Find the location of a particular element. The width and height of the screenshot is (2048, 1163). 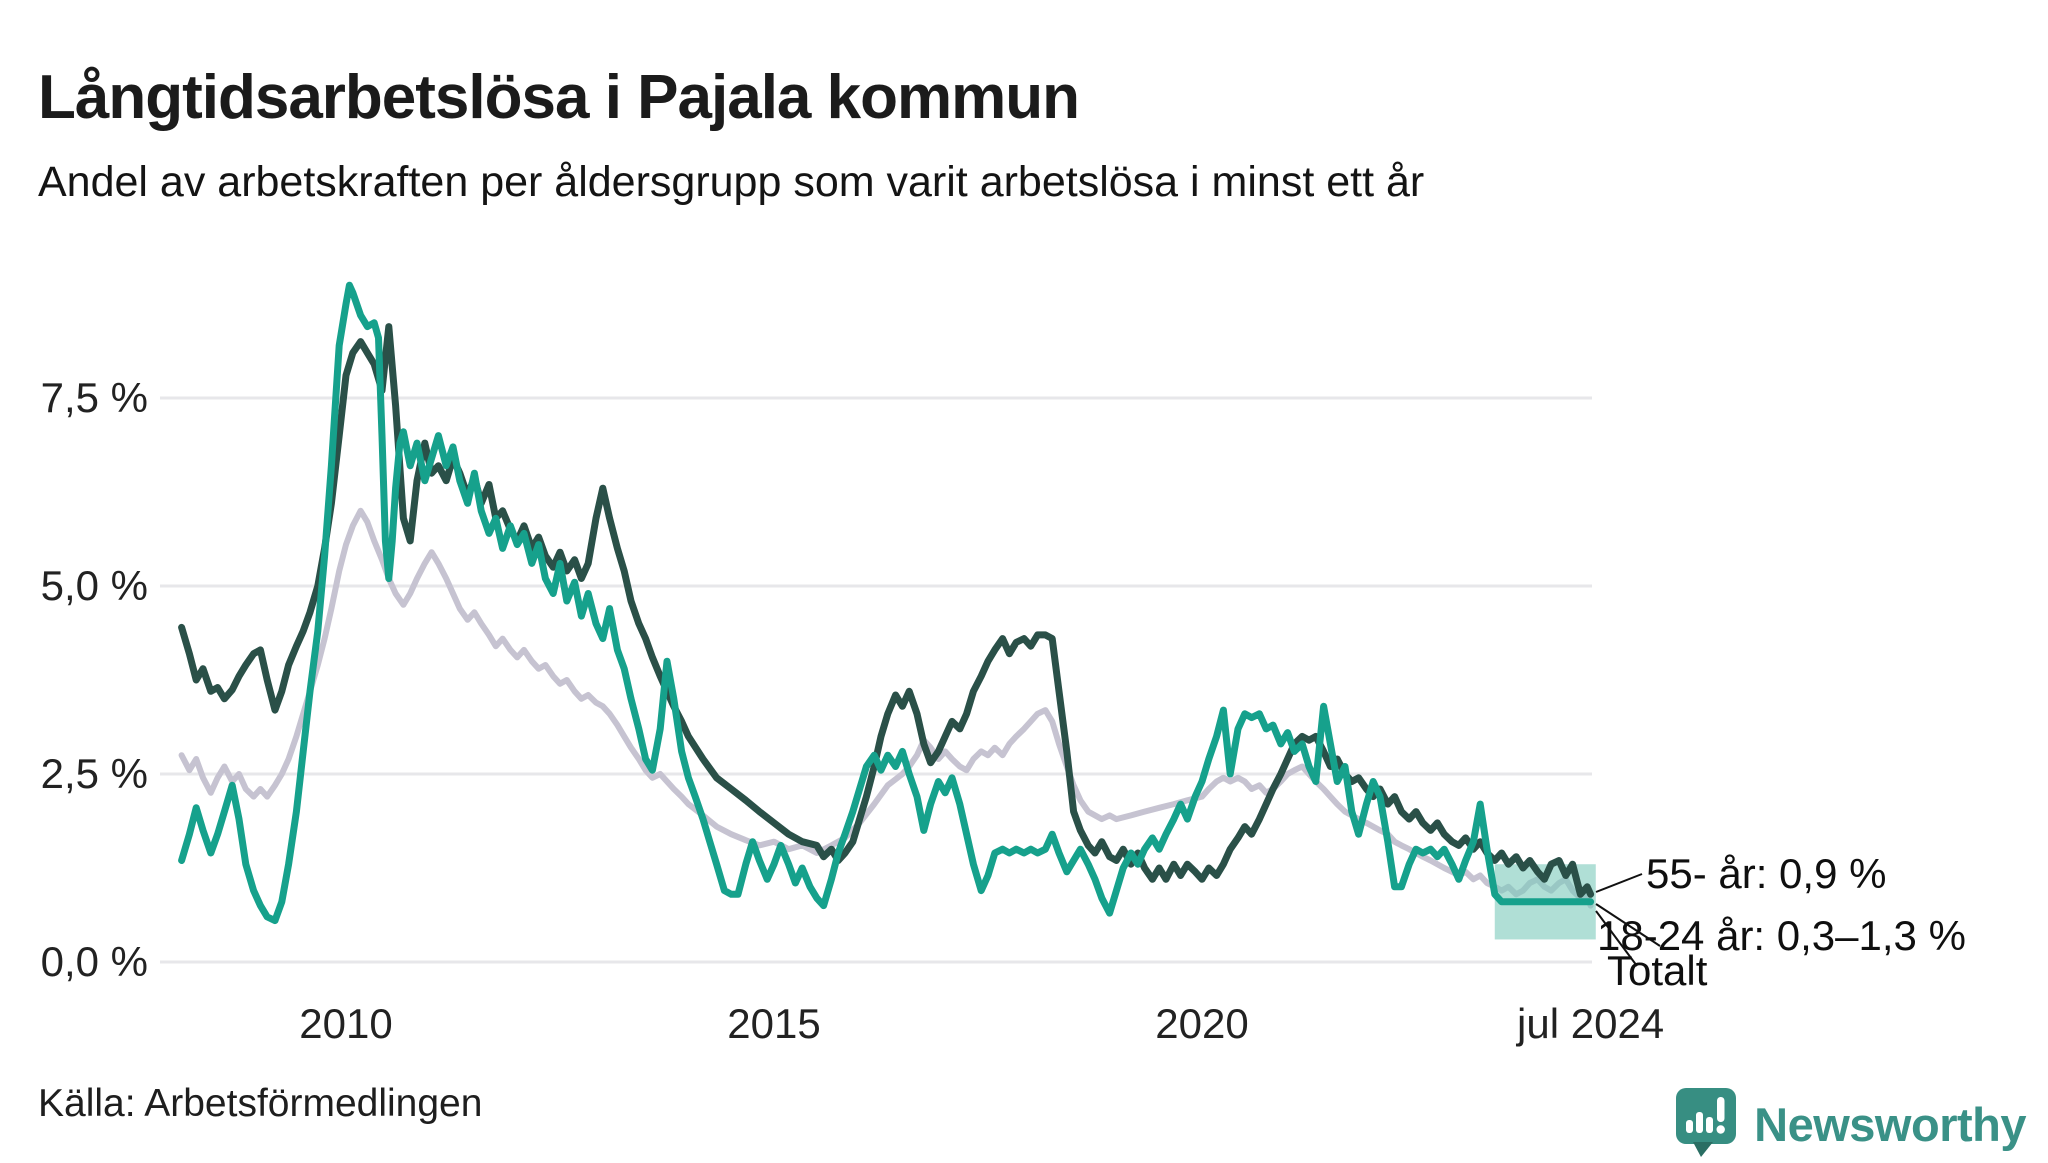

x-tick-2020: 2020 is located at coordinates (1202, 1023).